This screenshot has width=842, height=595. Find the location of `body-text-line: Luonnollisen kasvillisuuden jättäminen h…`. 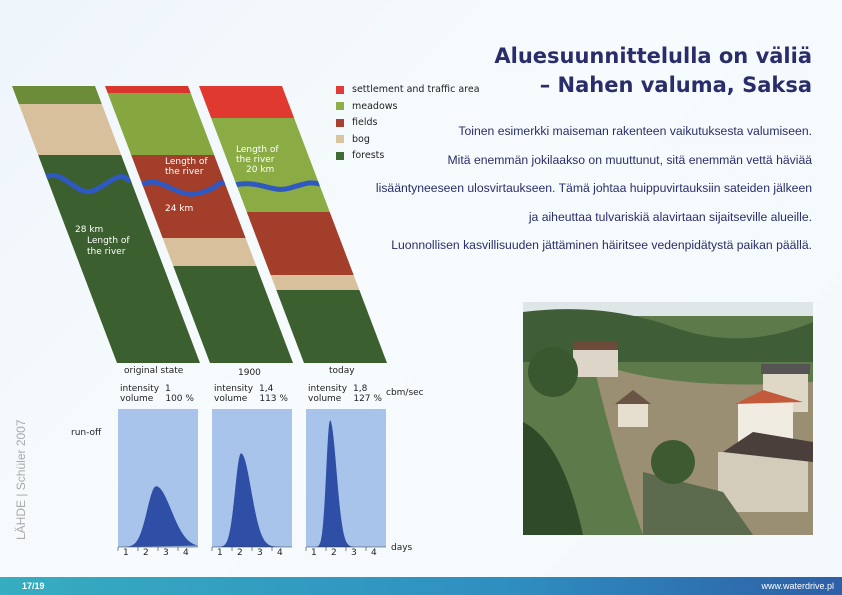

body-text-line: Luonnollisen kasvillisuuden jättäminen h… is located at coordinates (601, 245).